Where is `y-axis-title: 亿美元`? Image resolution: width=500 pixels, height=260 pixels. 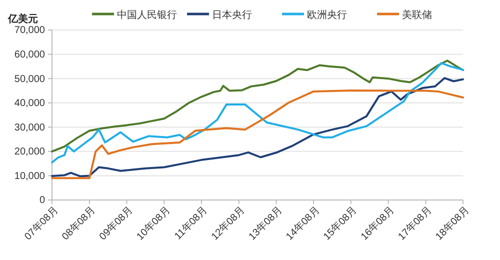
y-axis-title: 亿美元 is located at coordinates (22, 19).